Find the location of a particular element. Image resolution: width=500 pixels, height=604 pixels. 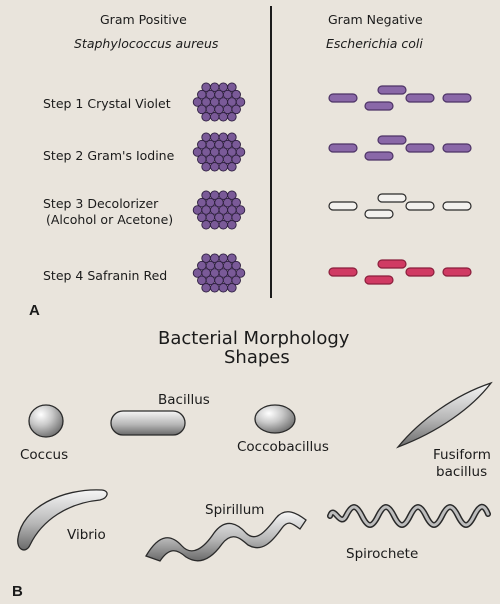

morphology-title-line2: Shapes is located at coordinates (257, 357).